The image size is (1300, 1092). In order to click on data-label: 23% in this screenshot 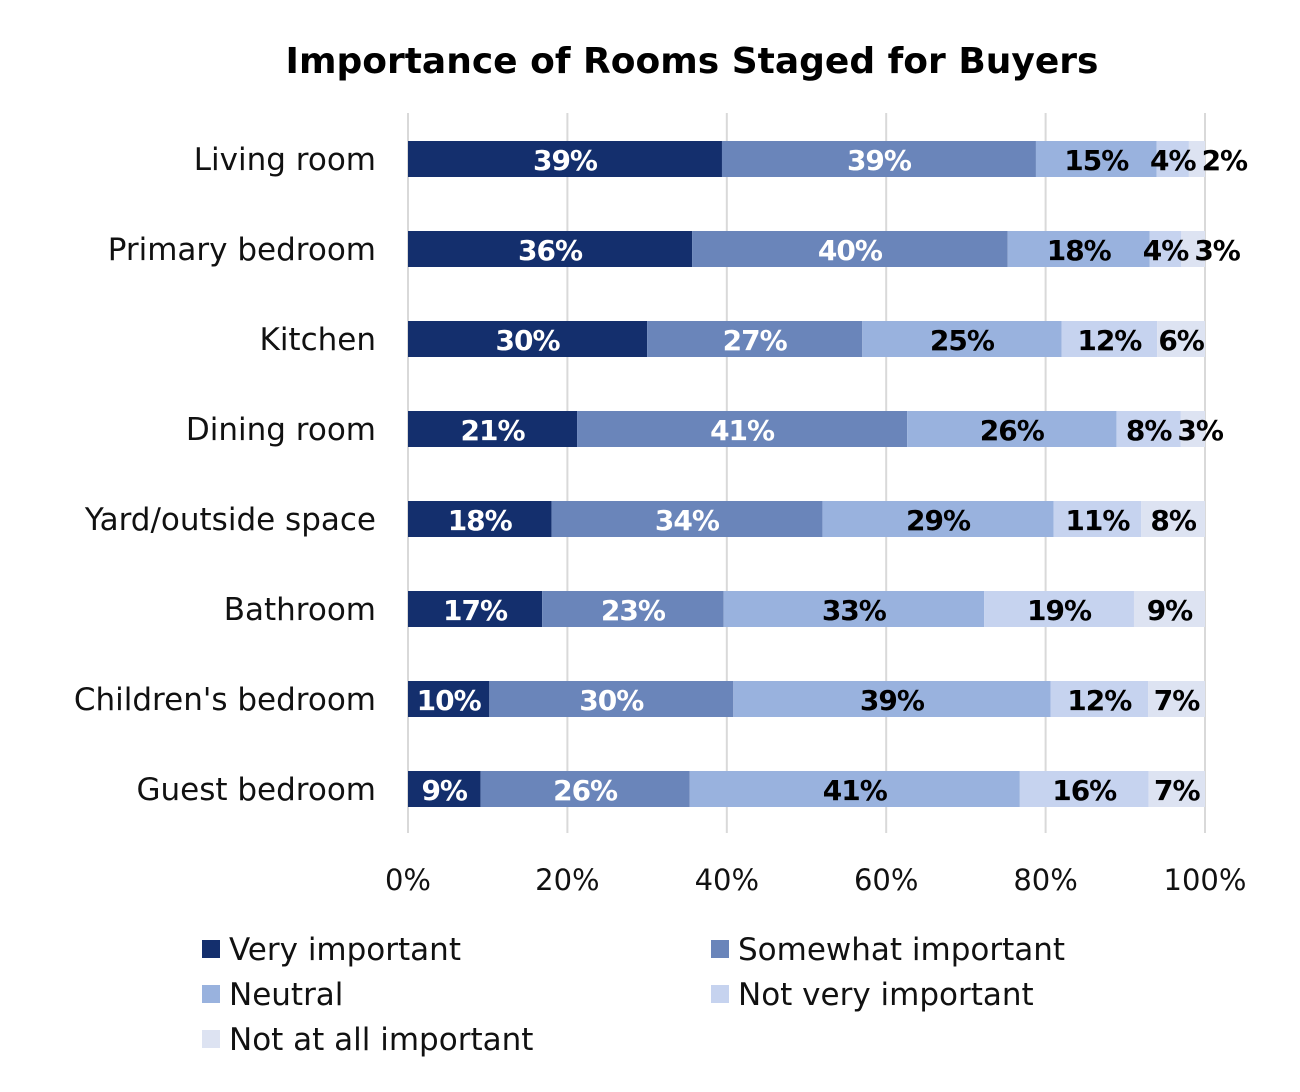, I will do `click(633, 610)`.